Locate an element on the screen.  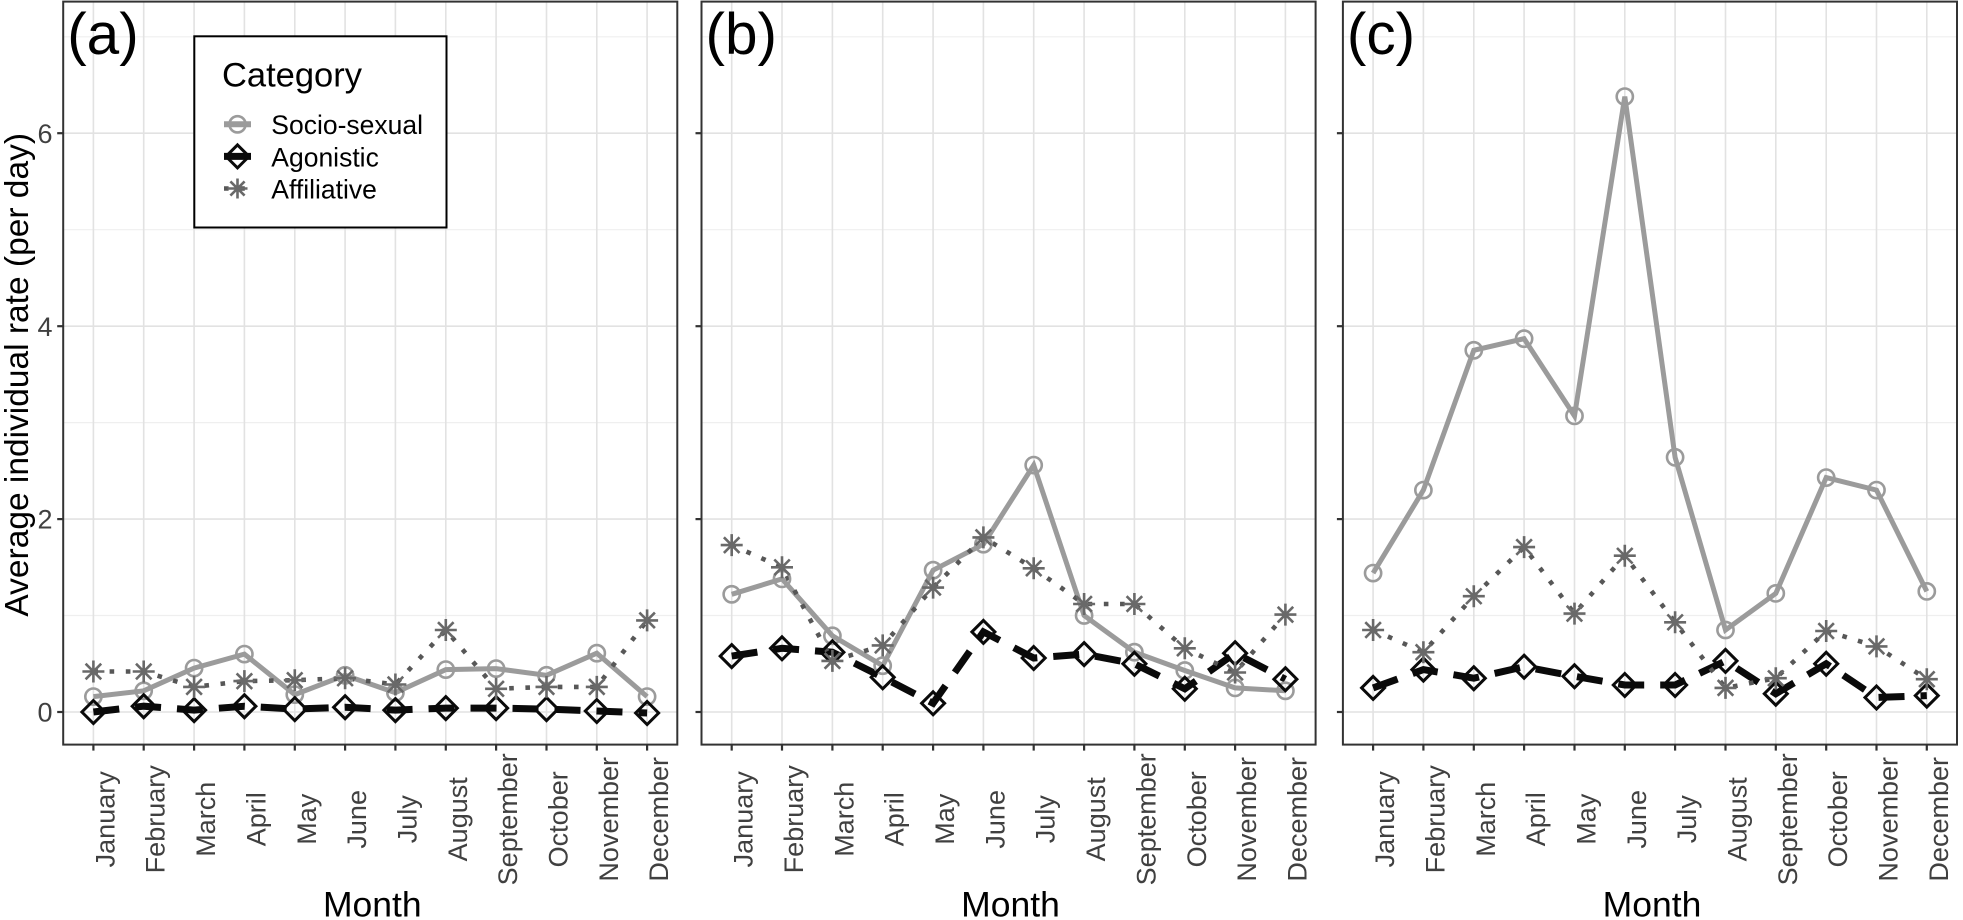
svg-text: Category is located at coordinates (292, 76).